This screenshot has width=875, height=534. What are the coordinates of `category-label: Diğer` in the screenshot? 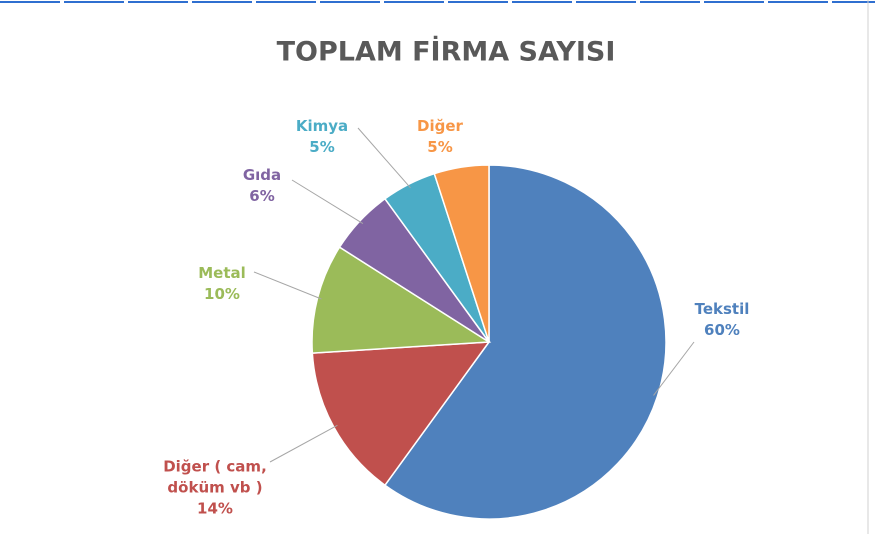 It's located at (440, 126).